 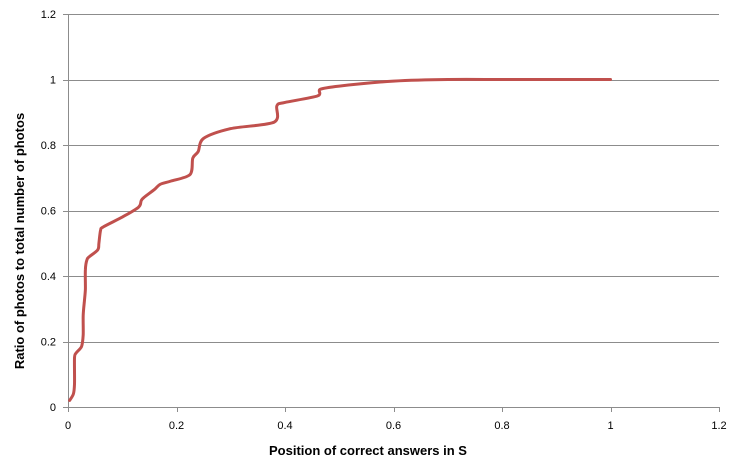 I want to click on x-tick-label: 0, so click(x=68, y=426).